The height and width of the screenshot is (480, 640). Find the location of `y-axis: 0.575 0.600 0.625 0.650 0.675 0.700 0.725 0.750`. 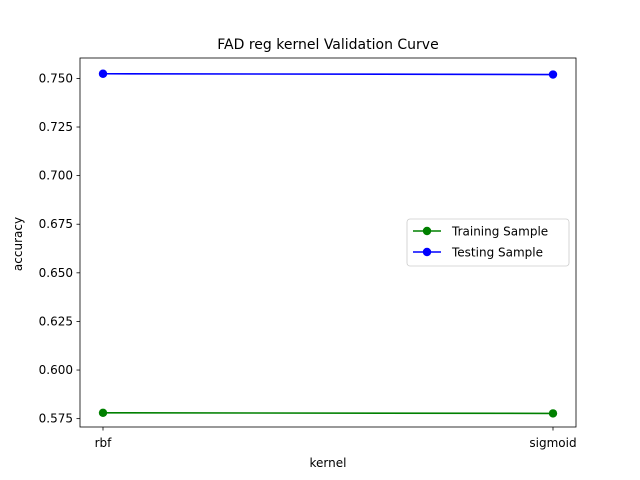

y-axis: 0.575 0.600 0.625 0.650 0.675 0.700 0.725 0.750 is located at coordinates (59, 248).